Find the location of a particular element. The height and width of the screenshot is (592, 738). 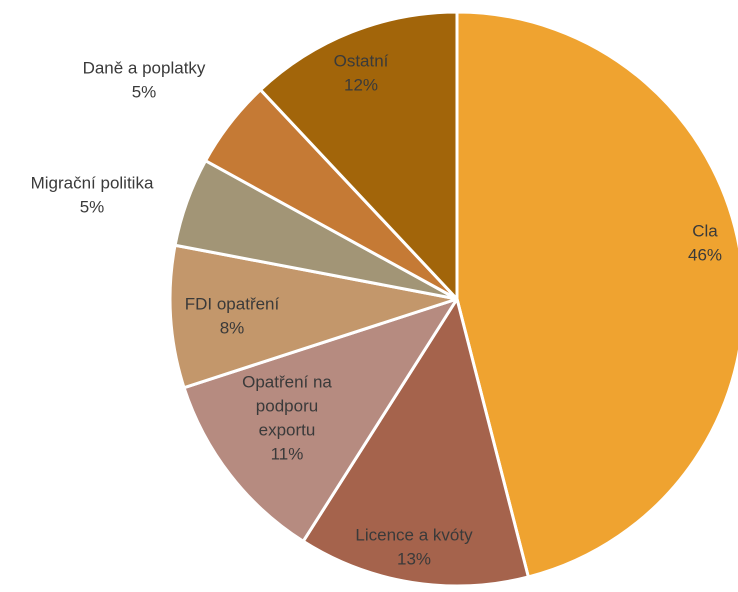

slice-name-label: exportu is located at coordinates (287, 429).